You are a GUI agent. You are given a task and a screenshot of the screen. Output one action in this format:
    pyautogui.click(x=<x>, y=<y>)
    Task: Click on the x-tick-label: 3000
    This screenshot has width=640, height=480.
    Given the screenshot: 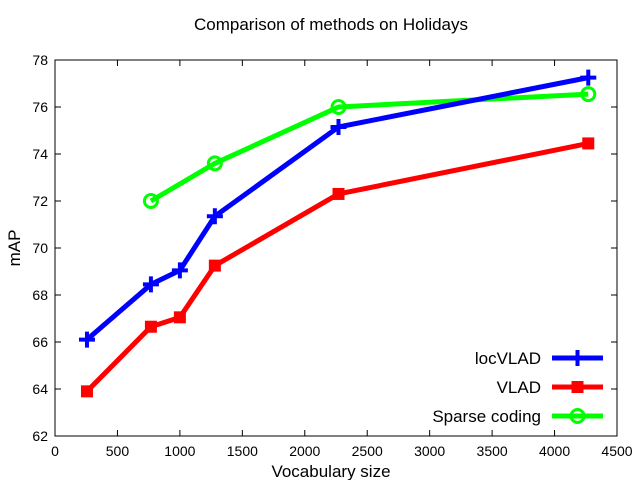 What is the action you would take?
    pyautogui.click(x=429, y=451)
    